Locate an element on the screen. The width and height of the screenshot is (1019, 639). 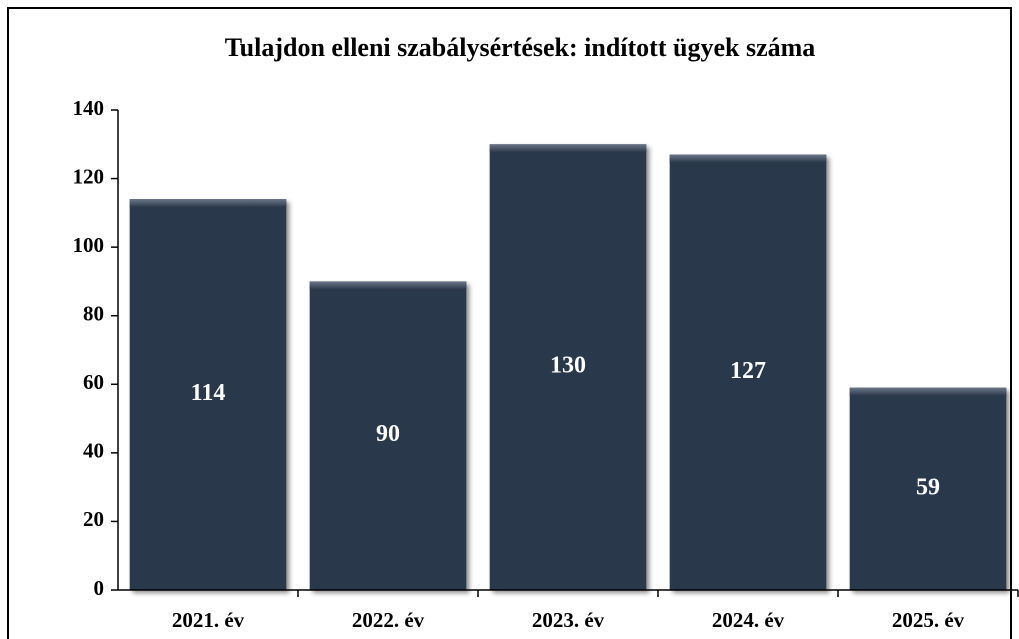
y-tick-label: 140 is located at coordinates (89, 108).